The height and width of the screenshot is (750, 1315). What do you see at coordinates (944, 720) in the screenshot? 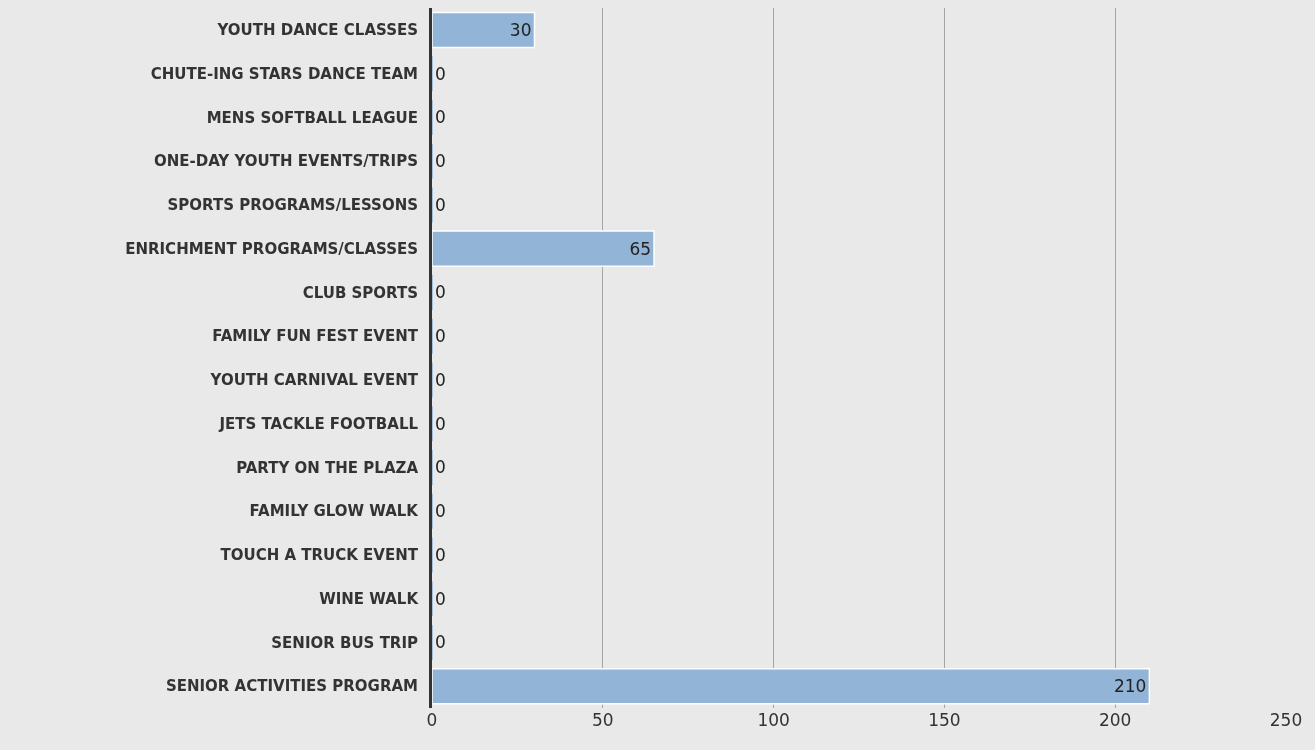
I see `x-tick-label: 150` at bounding box center [944, 720].